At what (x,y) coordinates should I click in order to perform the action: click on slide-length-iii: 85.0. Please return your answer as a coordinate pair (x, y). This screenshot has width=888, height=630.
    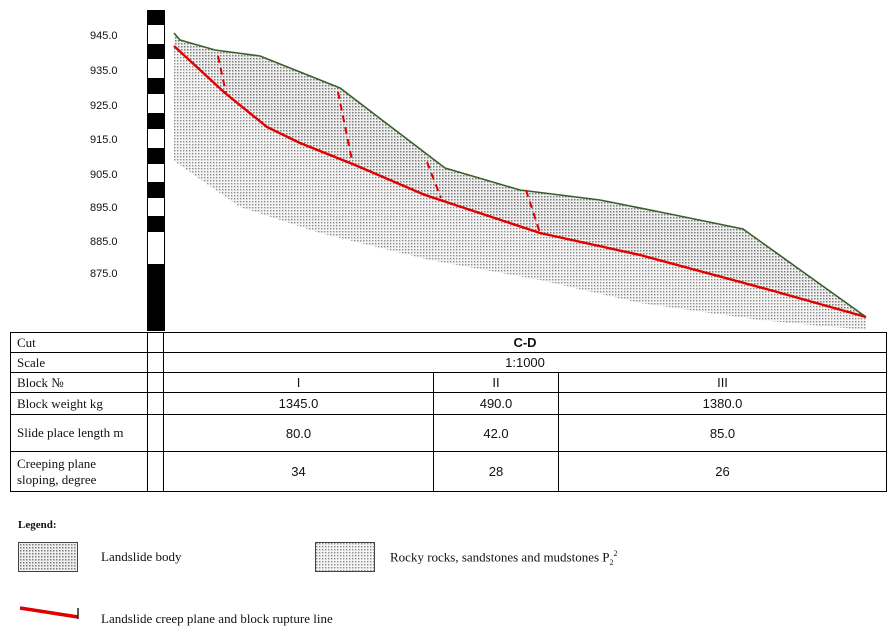
    Looking at the image, I should click on (722, 433).